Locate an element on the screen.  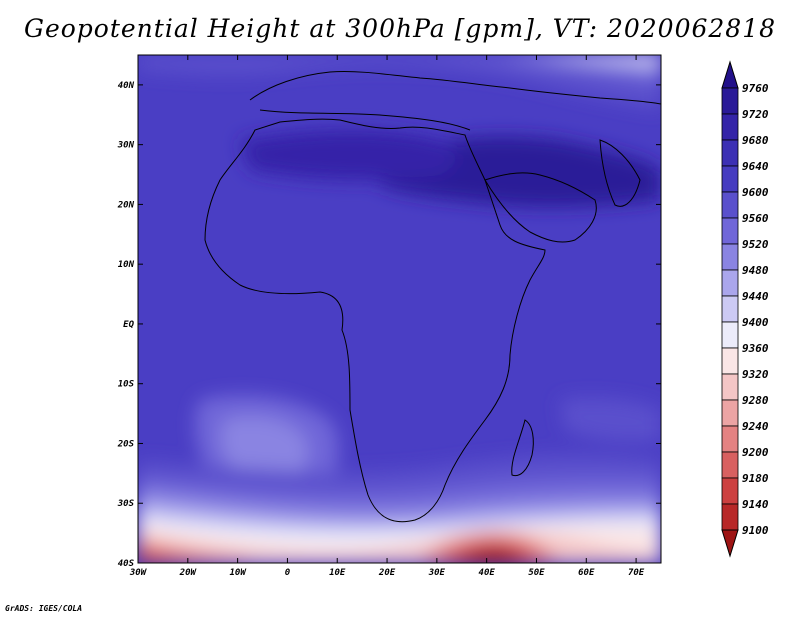
colorbar-label: 9100 is located at coordinates (755, 530).